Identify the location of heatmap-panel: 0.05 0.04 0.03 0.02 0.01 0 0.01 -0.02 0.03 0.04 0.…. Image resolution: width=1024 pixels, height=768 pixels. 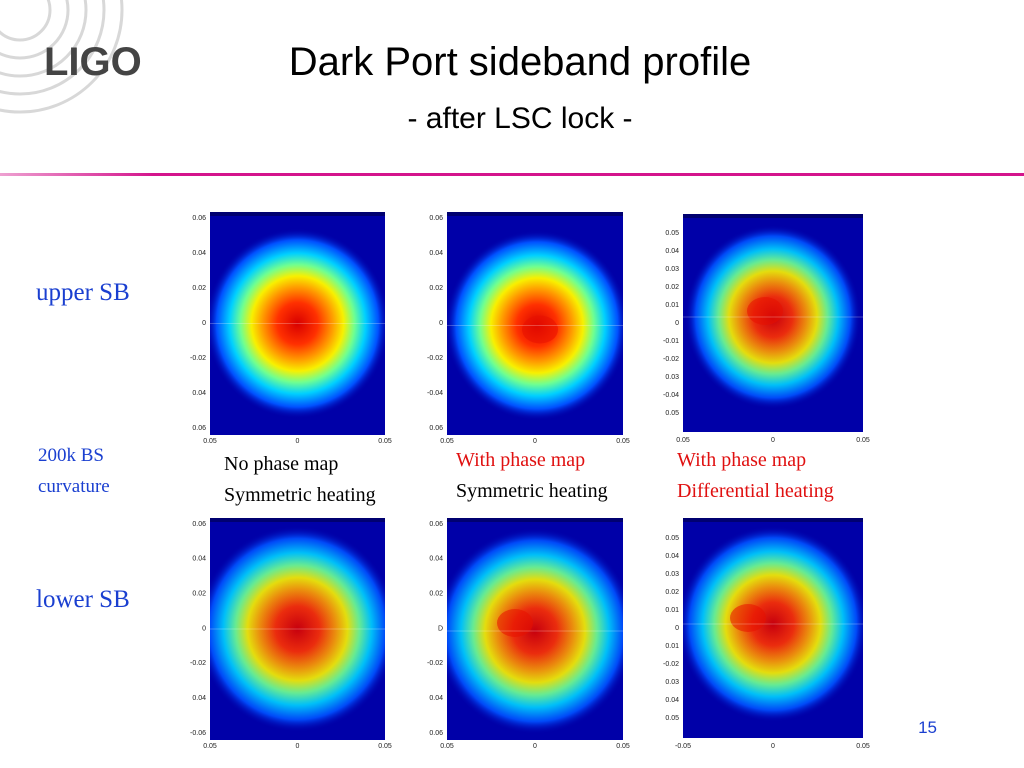
(766, 634).